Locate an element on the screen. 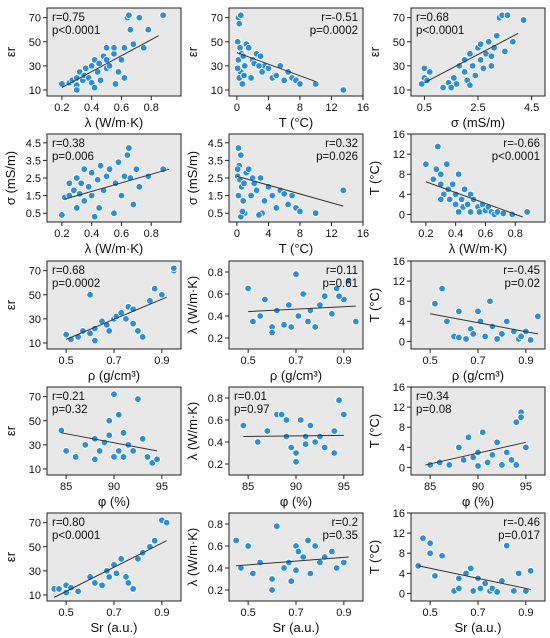 The width and height of the screenshot is (550, 638). y-axis-label: T (°C) is located at coordinates (374, 305).